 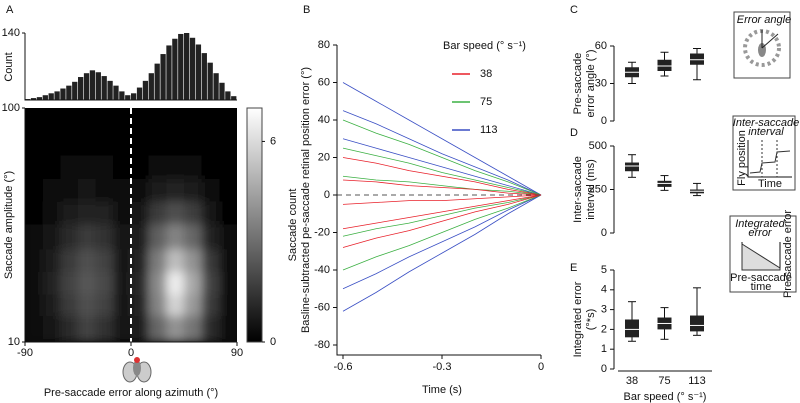 What do you see at coordinates (770, 184) in the screenshot?
I see `inset-label: Time` at bounding box center [770, 184].